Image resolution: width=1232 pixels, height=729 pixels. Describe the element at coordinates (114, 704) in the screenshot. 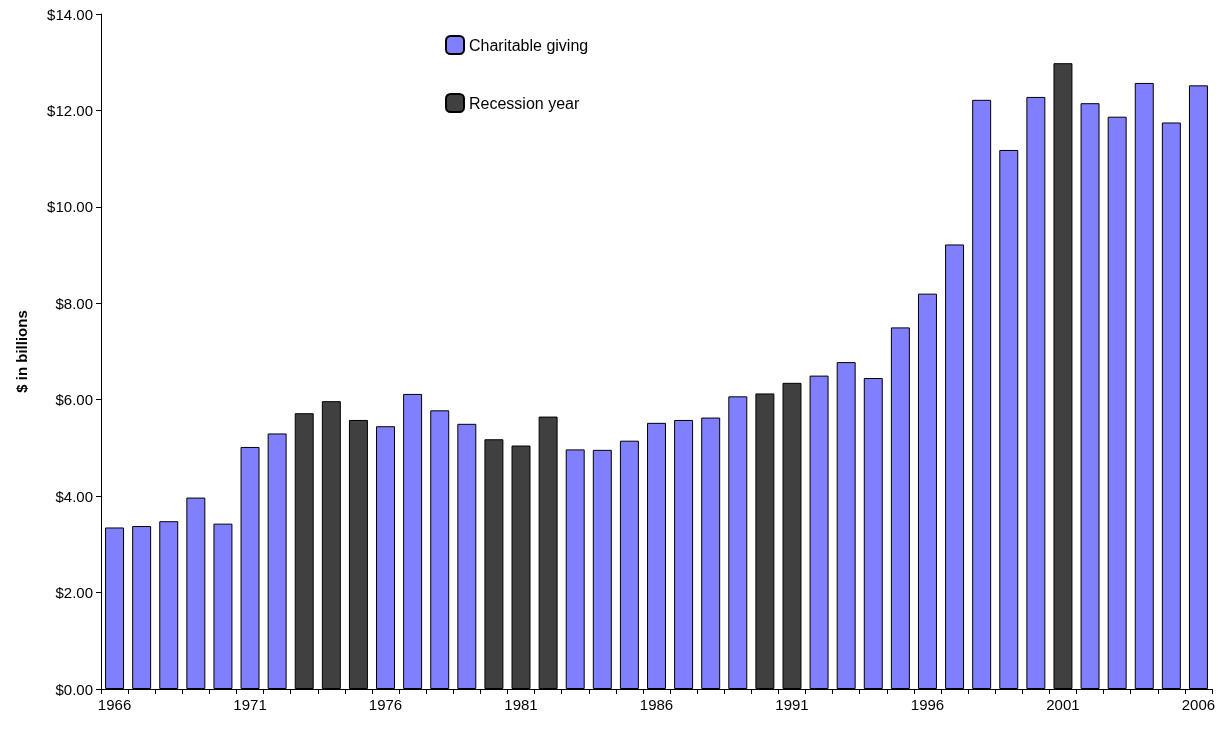

I see `x-tick-label: 1966` at that location.